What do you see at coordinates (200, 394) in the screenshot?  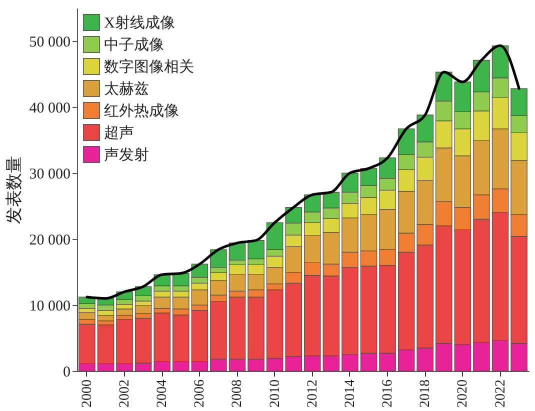 I see `x-tick-label: 2006` at bounding box center [200, 394].